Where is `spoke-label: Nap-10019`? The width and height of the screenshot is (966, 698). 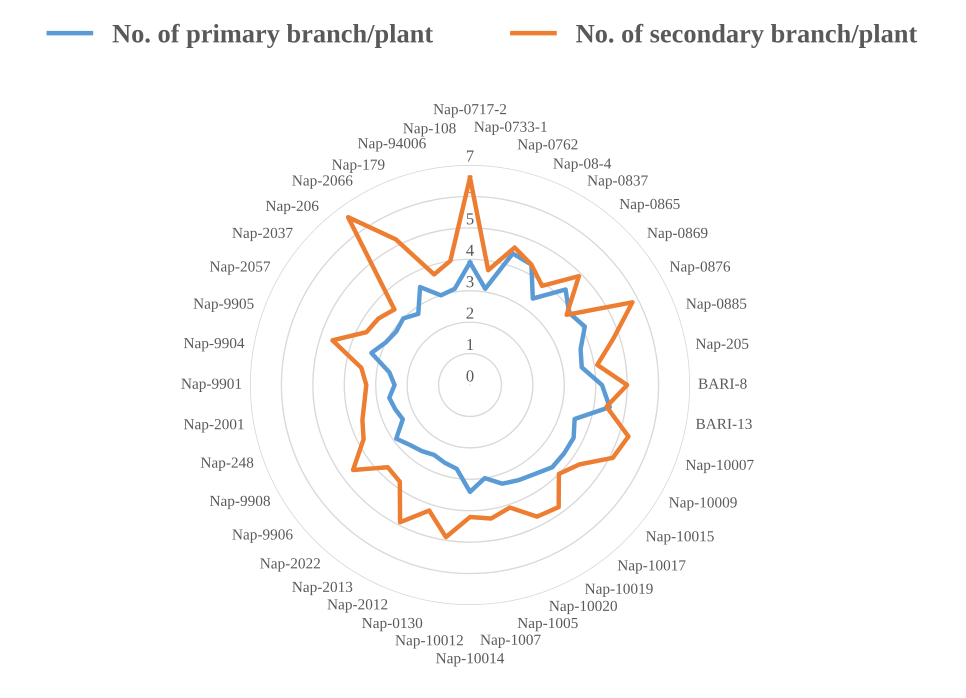 spoke-label: Nap-10019 is located at coordinates (619, 590).